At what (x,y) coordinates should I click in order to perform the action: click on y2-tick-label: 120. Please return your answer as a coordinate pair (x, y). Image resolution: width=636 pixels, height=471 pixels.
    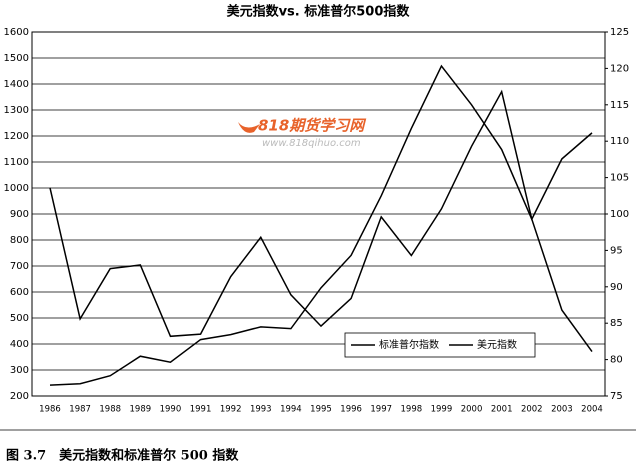
    Looking at the image, I should click on (619, 68).